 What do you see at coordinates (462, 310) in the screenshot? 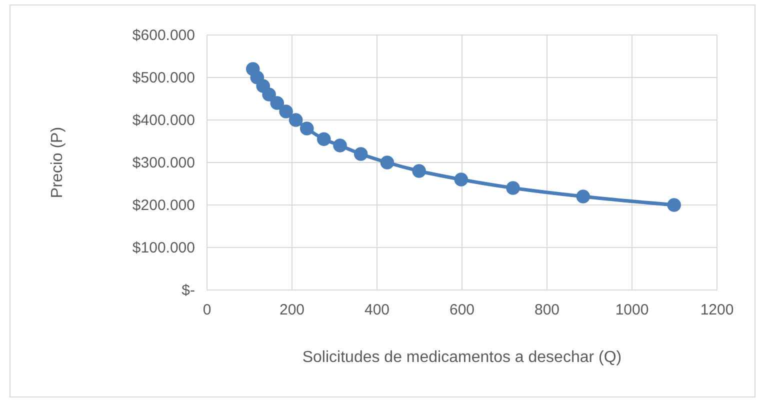
I see `x-tick-label: 600` at bounding box center [462, 310].